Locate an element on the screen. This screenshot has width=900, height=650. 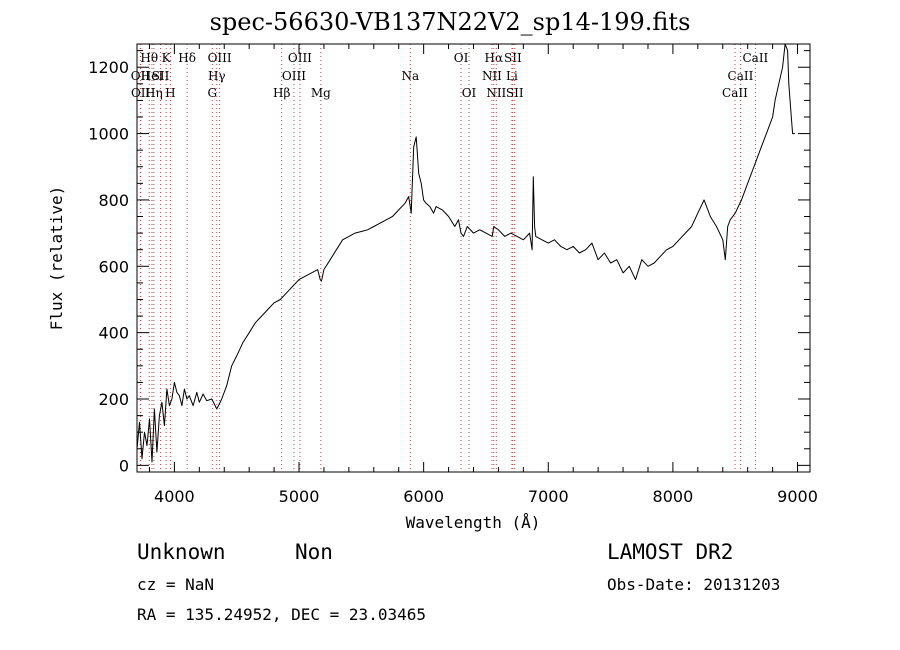
line-marker-label: Na is located at coordinates (410, 76).